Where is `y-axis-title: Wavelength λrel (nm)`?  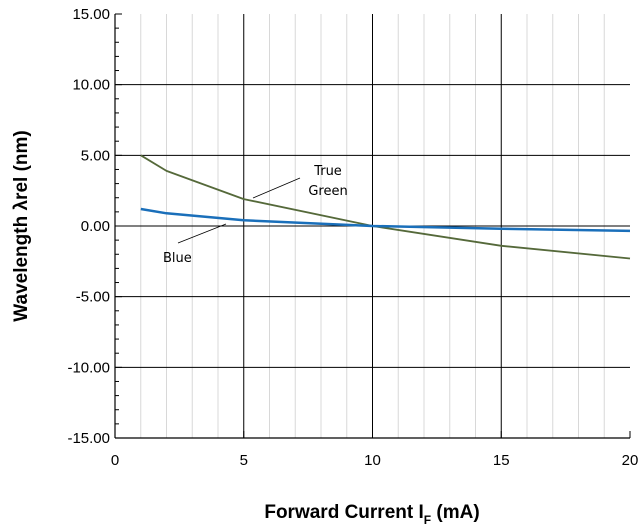
y-axis-title: Wavelength λrel (nm) is located at coordinates (21, 225).